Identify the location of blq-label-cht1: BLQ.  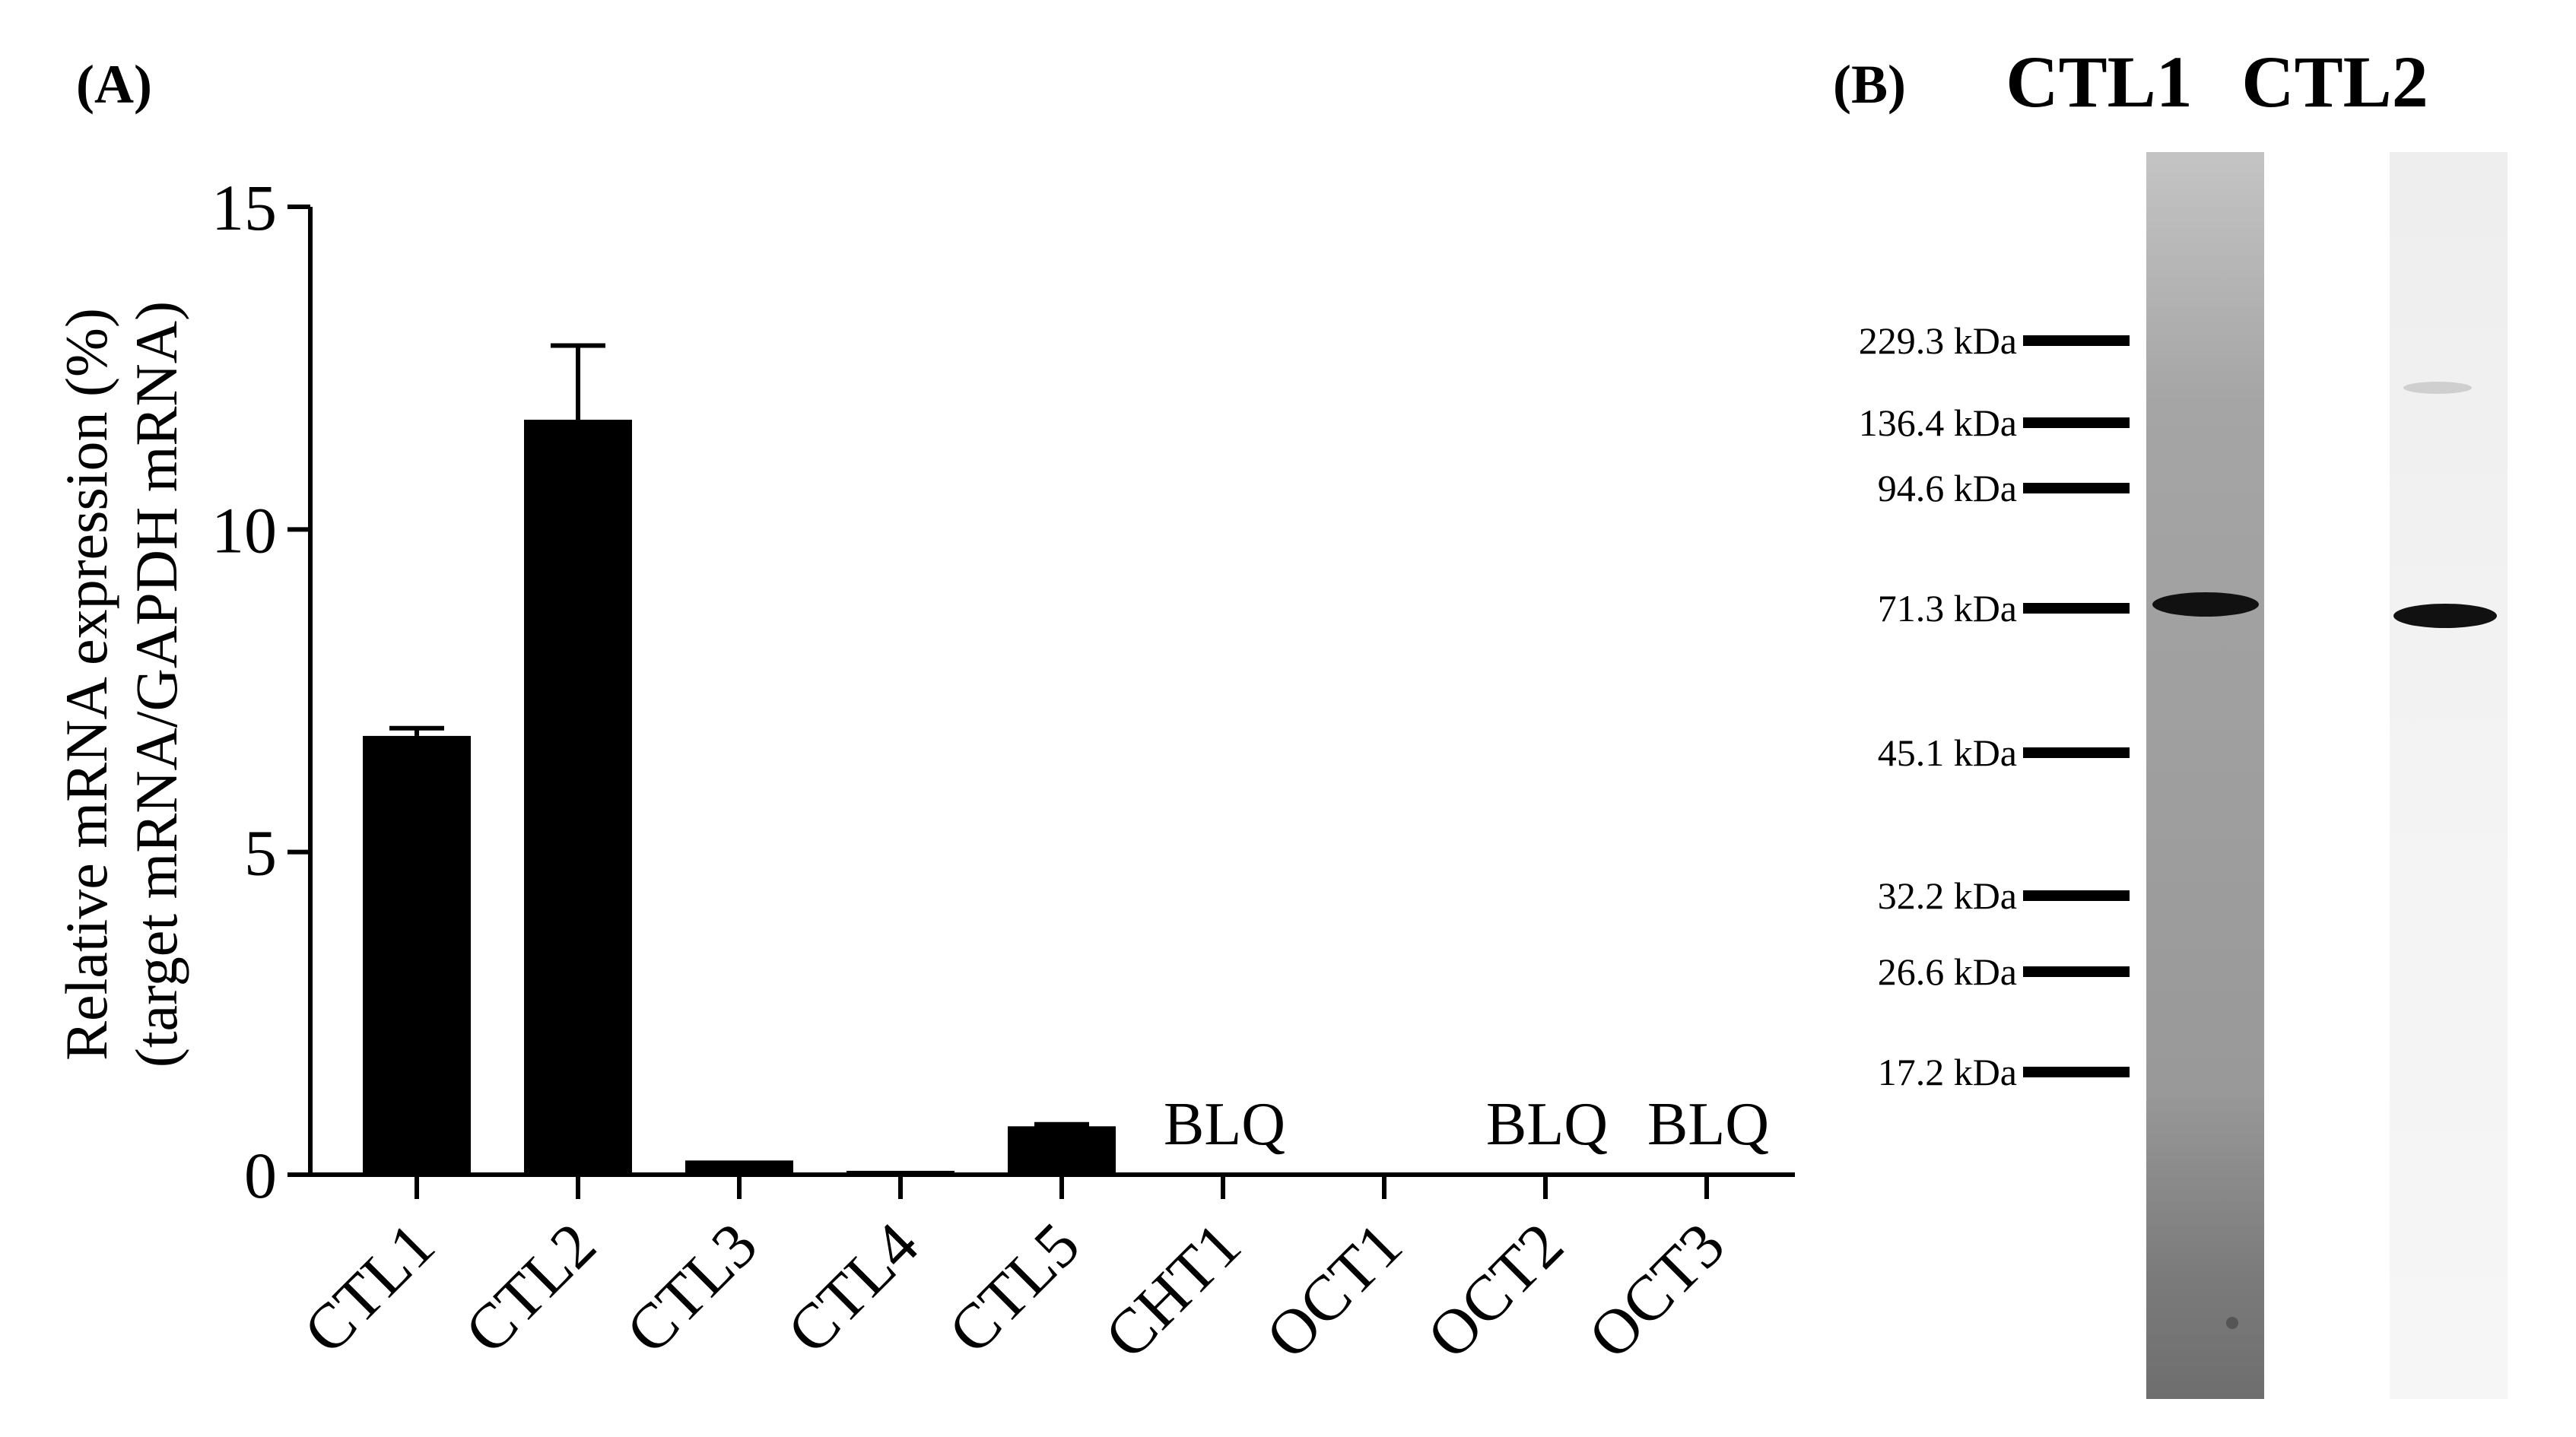
(1224, 1124).